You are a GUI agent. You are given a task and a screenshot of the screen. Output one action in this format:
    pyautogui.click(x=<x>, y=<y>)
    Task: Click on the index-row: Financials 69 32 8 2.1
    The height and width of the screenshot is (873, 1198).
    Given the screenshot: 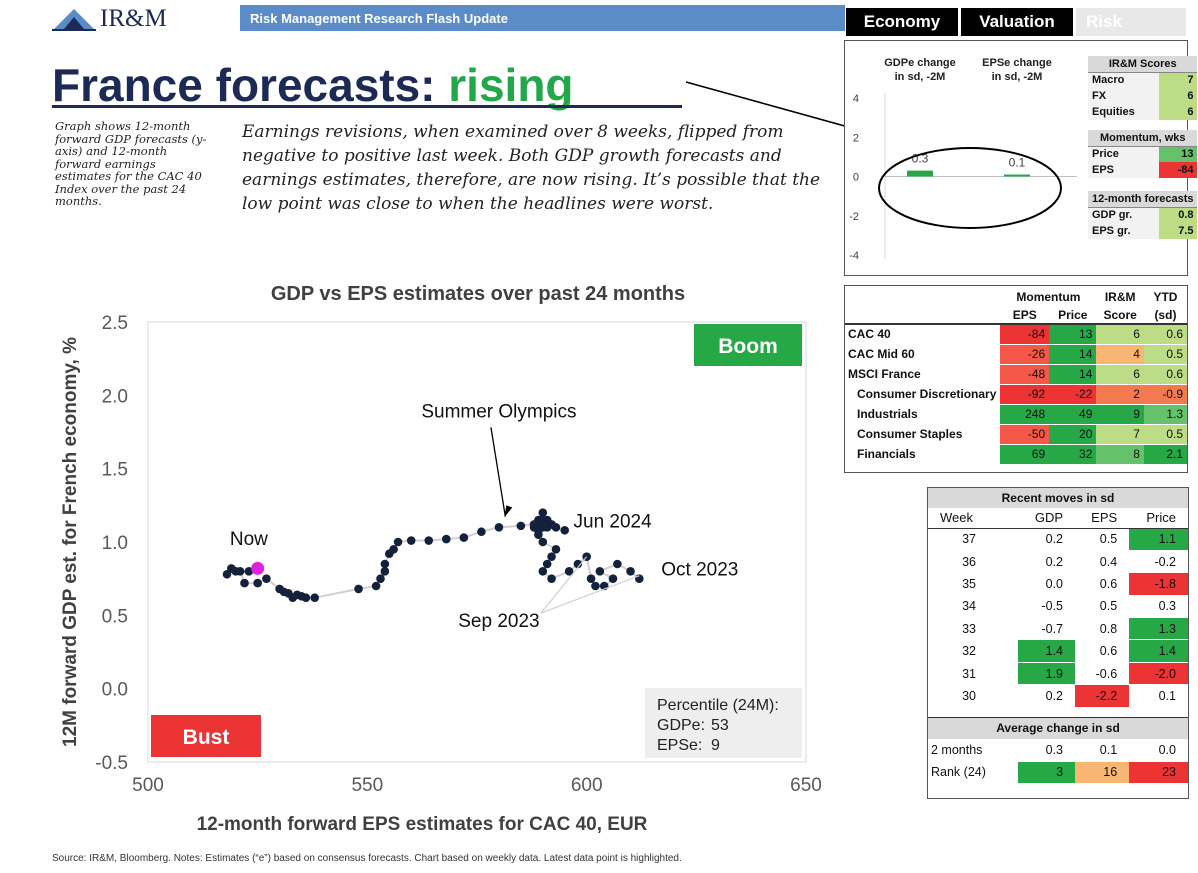 What is the action you would take?
    pyautogui.click(x=1016, y=453)
    